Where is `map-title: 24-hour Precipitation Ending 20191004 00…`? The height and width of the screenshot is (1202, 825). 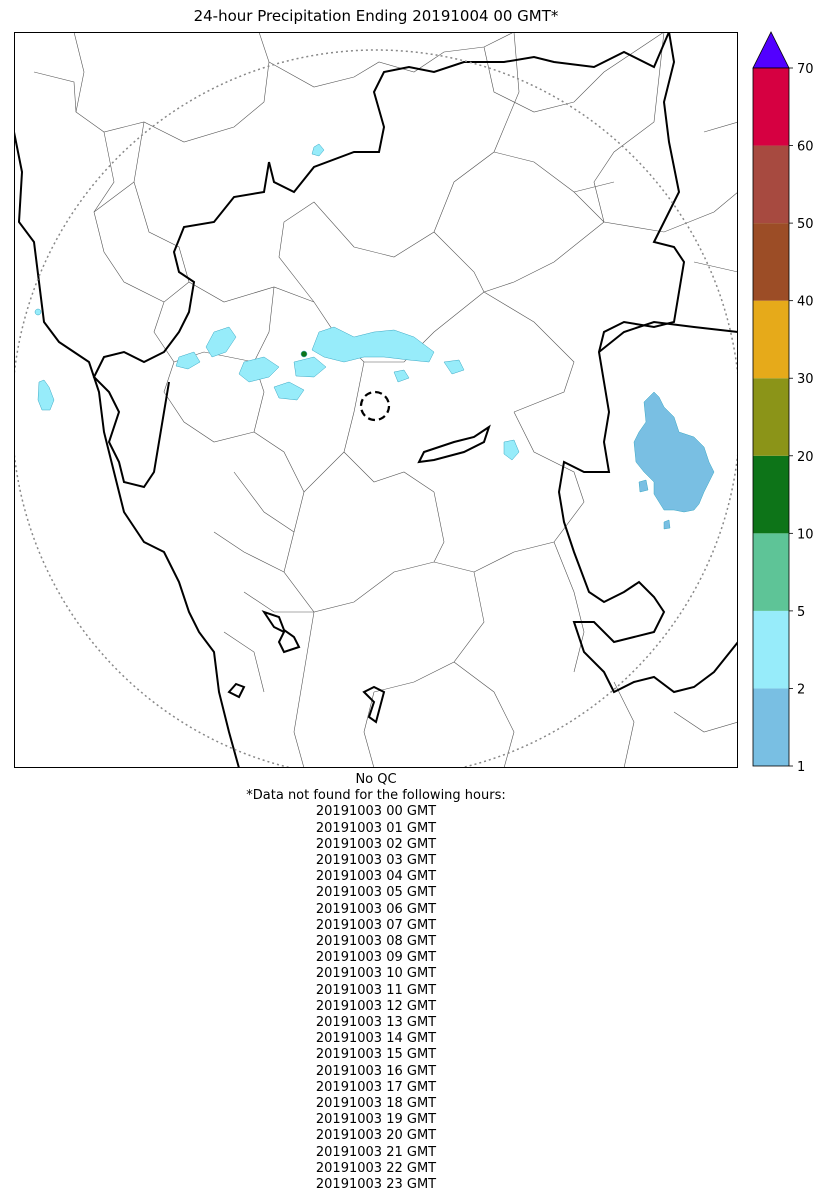
map-title: 24-hour Precipitation Ending 20191004 00… is located at coordinates (376, 16).